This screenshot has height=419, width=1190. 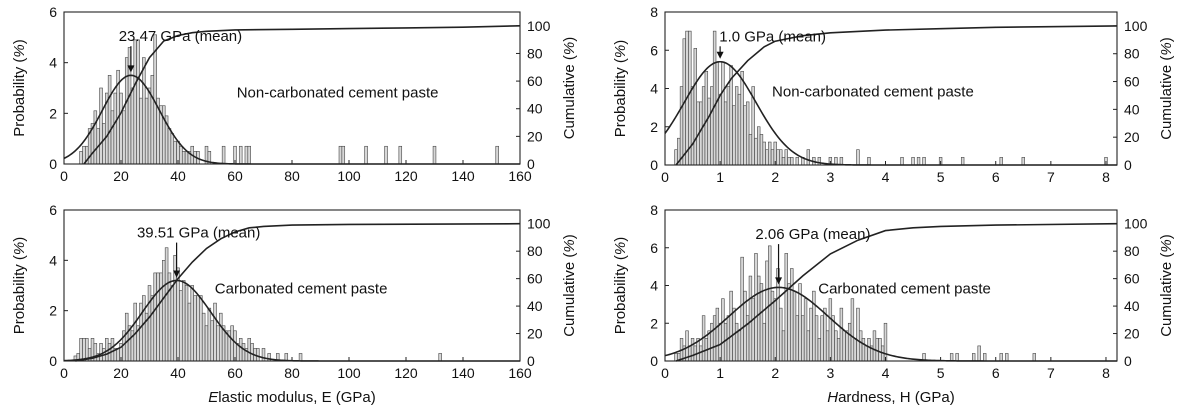 I want to click on sample-annotation: Carbonated cement paste, so click(x=904, y=289).